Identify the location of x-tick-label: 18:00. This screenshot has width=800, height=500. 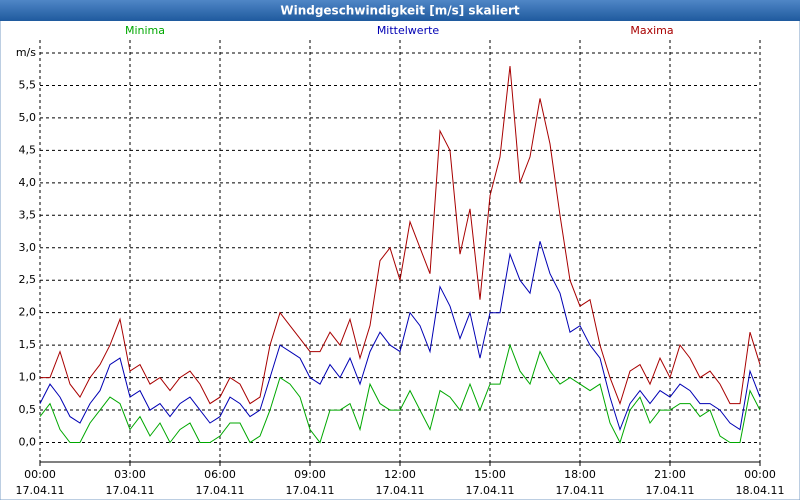
(580, 474).